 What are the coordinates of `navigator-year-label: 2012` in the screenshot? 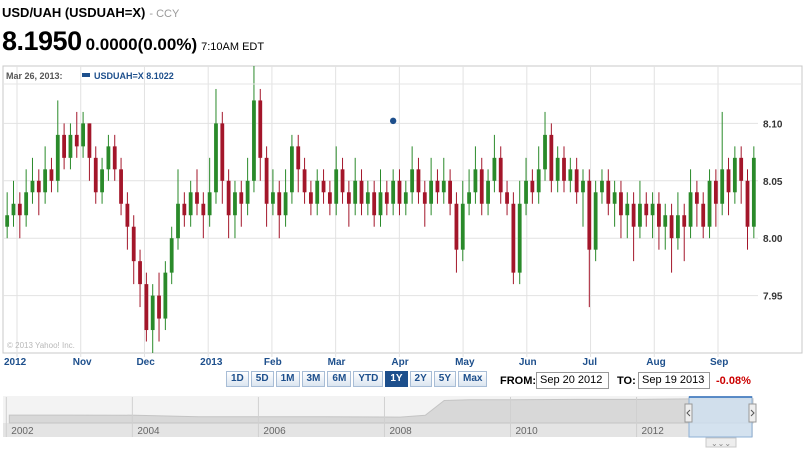 It's located at (653, 431).